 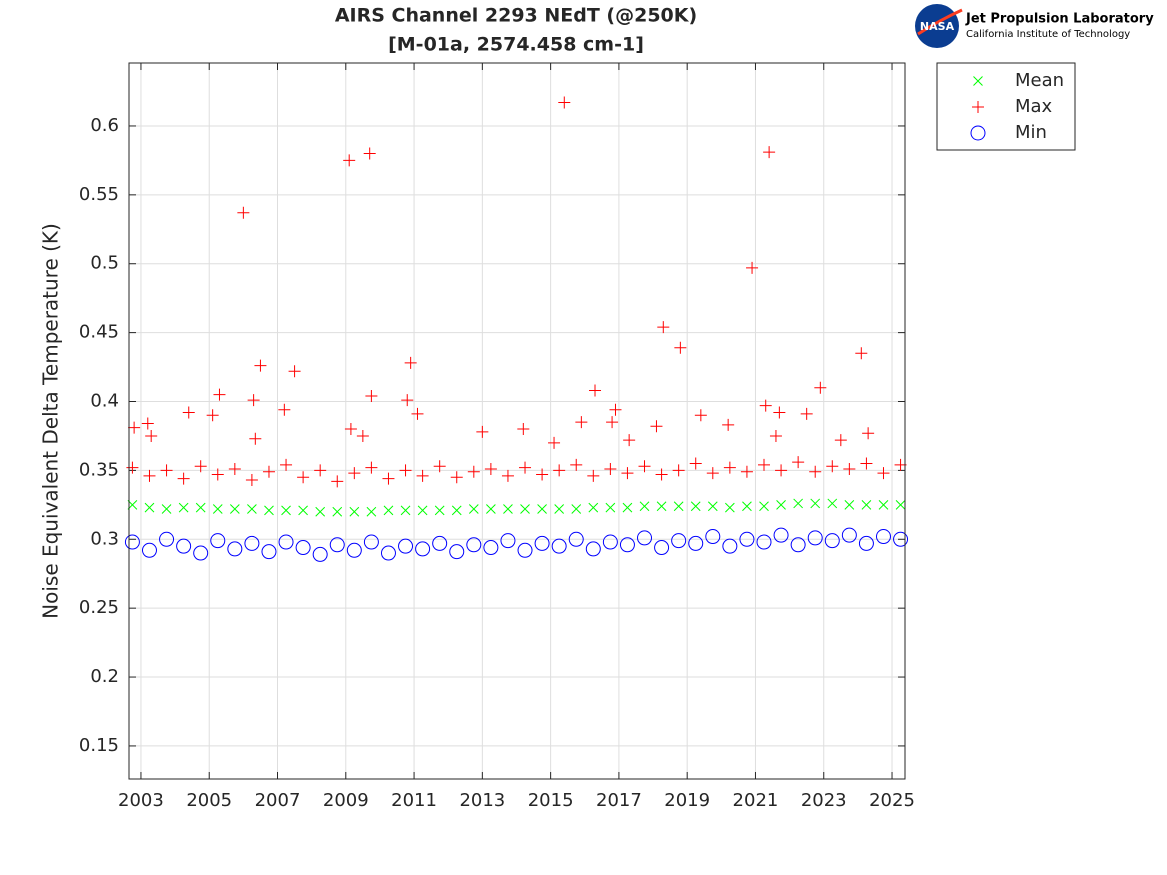 I want to click on logo-badge: NASA, so click(x=937, y=26).